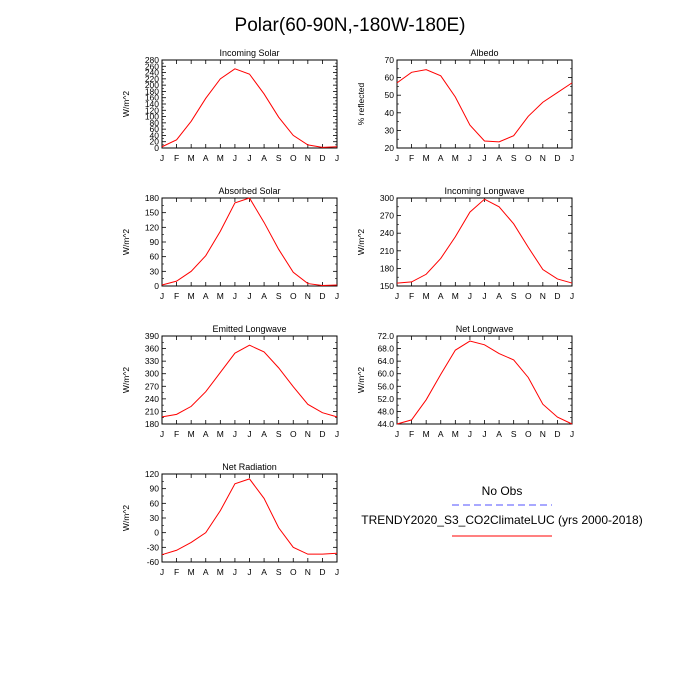 This screenshot has width=700, height=700. What do you see at coordinates (152, 79) in the screenshot?
I see `y-tick-label: 220` at bounding box center [152, 79].